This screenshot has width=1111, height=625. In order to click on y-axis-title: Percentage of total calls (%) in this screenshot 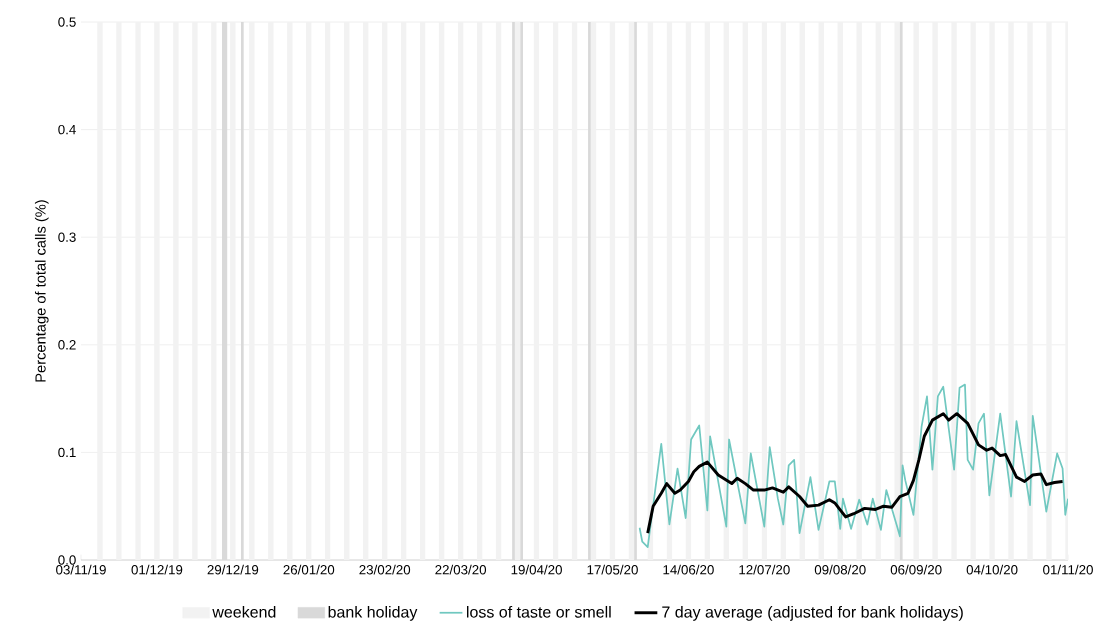, I will do `click(41, 291)`.